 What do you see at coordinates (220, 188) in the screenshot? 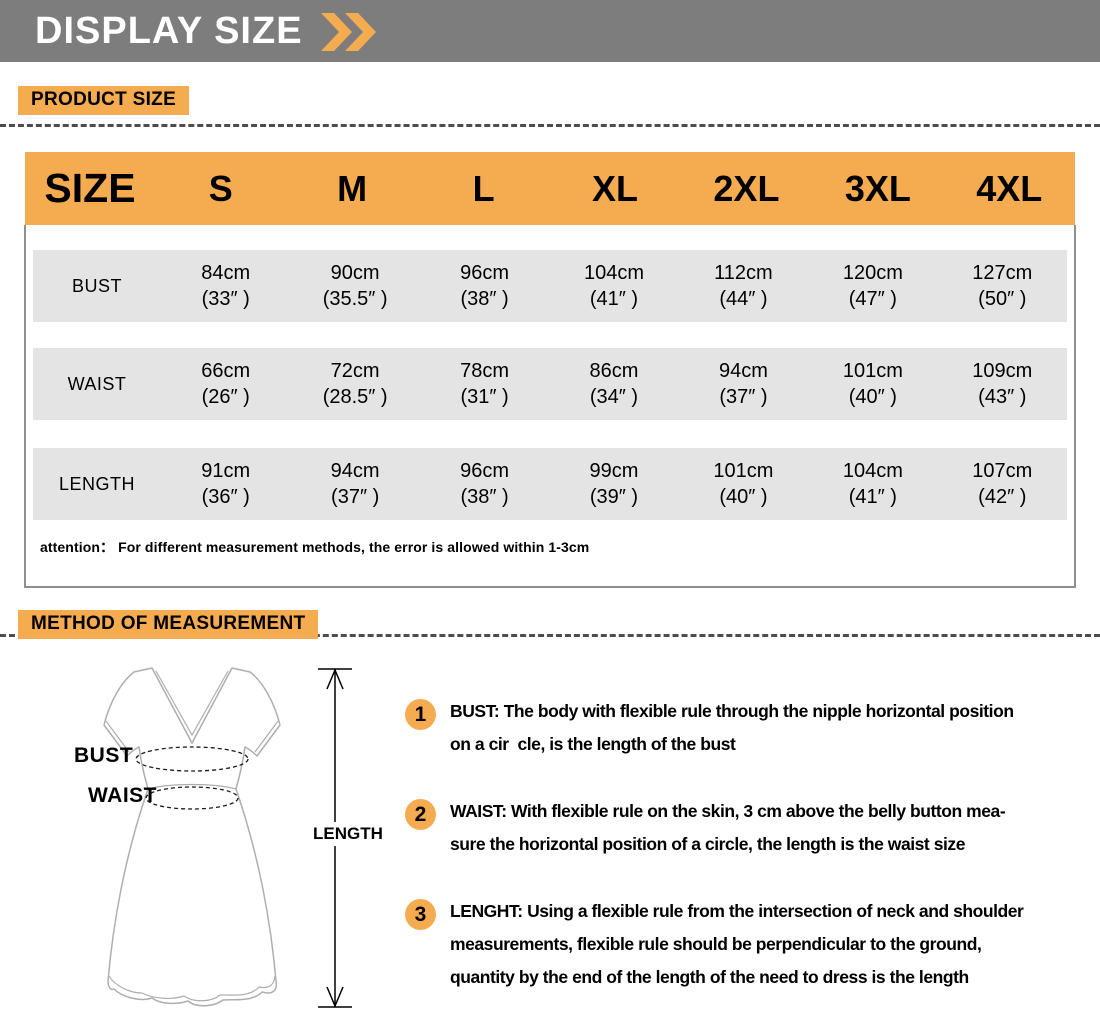
I see `column-header-s: S` at bounding box center [220, 188].